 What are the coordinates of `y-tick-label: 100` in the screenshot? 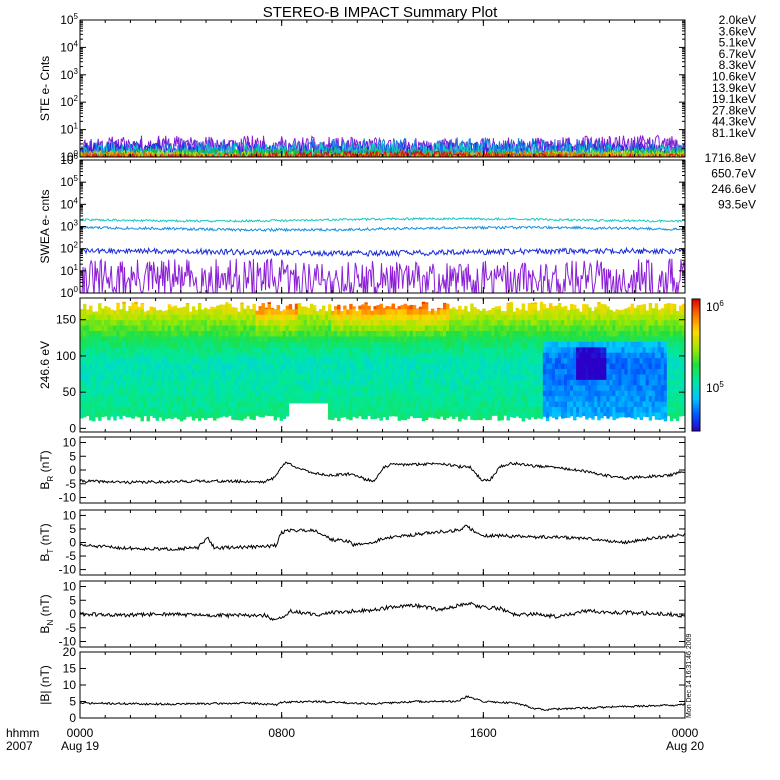 It's located at (66, 356).